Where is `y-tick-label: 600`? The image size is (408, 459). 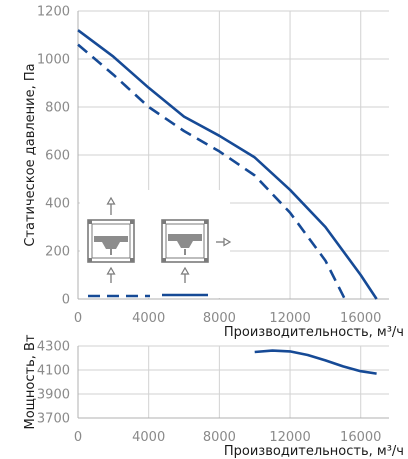
y-tick-label: 600 is located at coordinates (57, 156).